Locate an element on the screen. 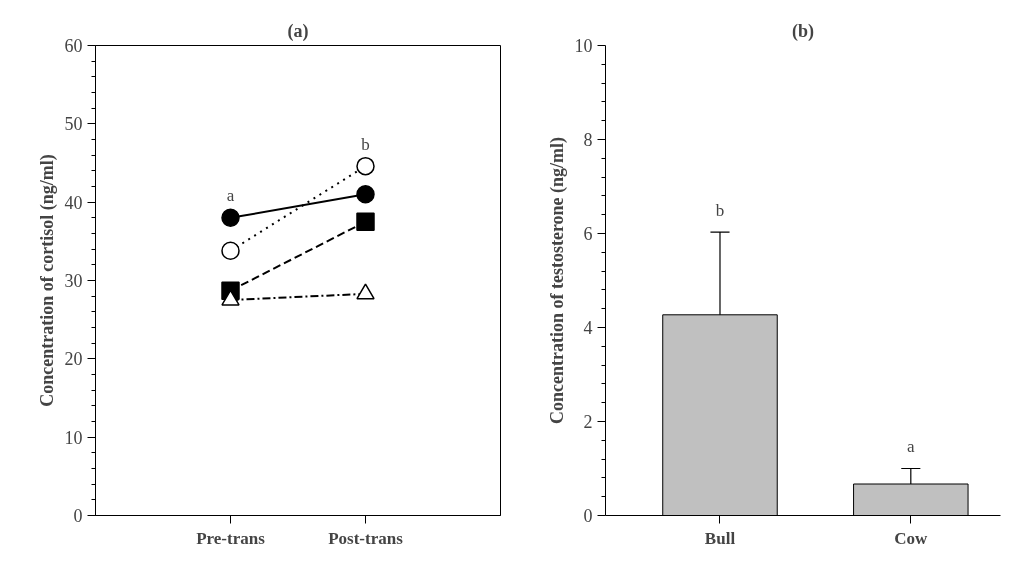  y-tick-label: 50 is located at coordinates (73, 124).